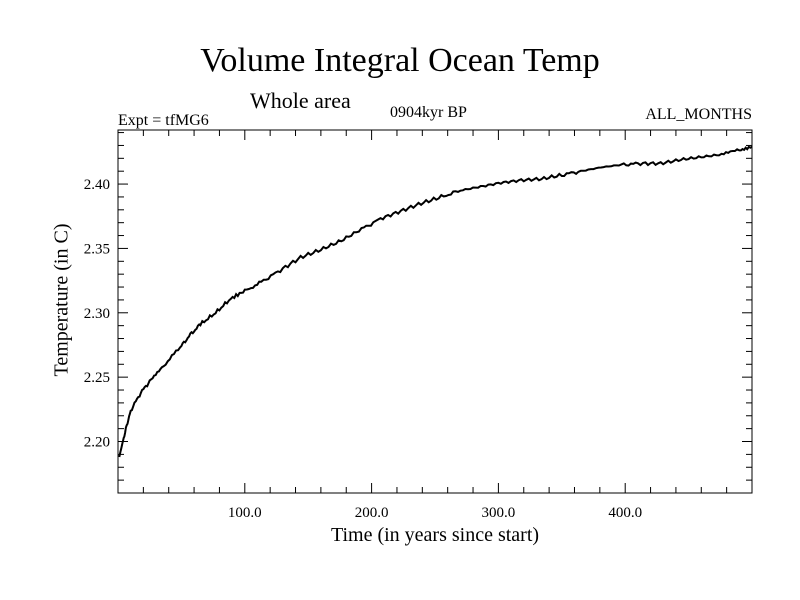  What do you see at coordinates (97, 378) in the screenshot?
I see `y-tick-label: 2.25` at bounding box center [97, 378].